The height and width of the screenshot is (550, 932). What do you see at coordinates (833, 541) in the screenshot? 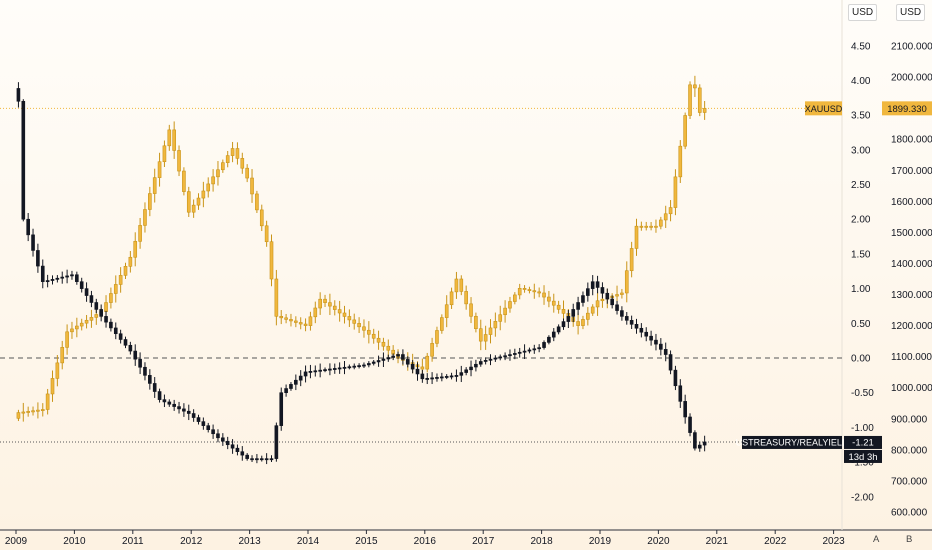
I see `time-axis-label: 2023` at bounding box center [833, 541].